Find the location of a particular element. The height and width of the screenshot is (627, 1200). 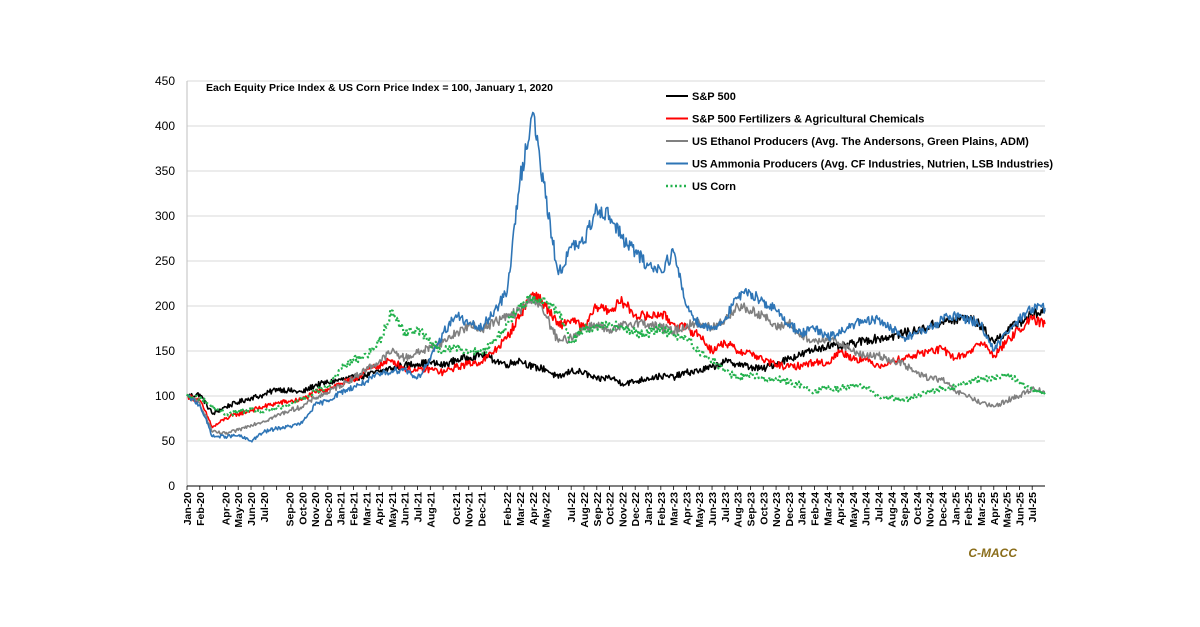

y-tick-label: 300 is located at coordinates (165, 216).